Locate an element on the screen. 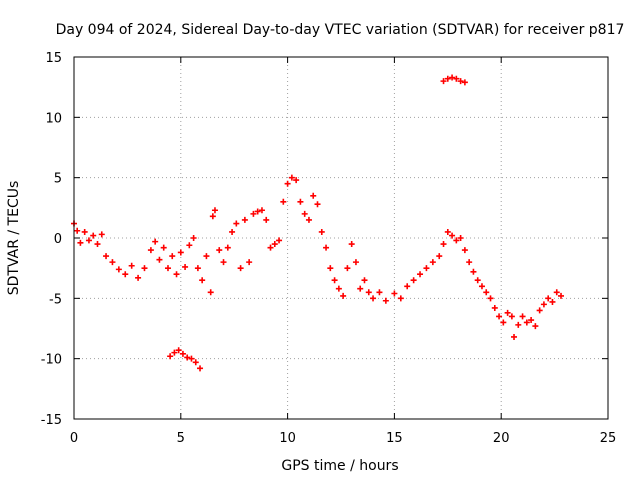  y-tick-label: -10 is located at coordinates (51, 360).